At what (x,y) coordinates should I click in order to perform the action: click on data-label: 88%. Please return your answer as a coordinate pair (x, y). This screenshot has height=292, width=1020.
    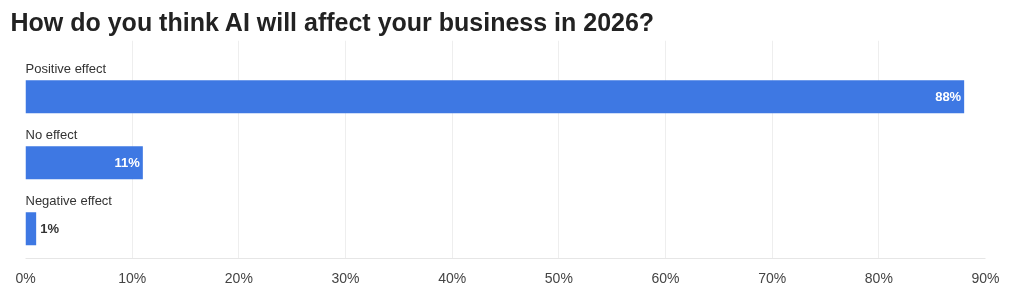
    Looking at the image, I should click on (948, 97).